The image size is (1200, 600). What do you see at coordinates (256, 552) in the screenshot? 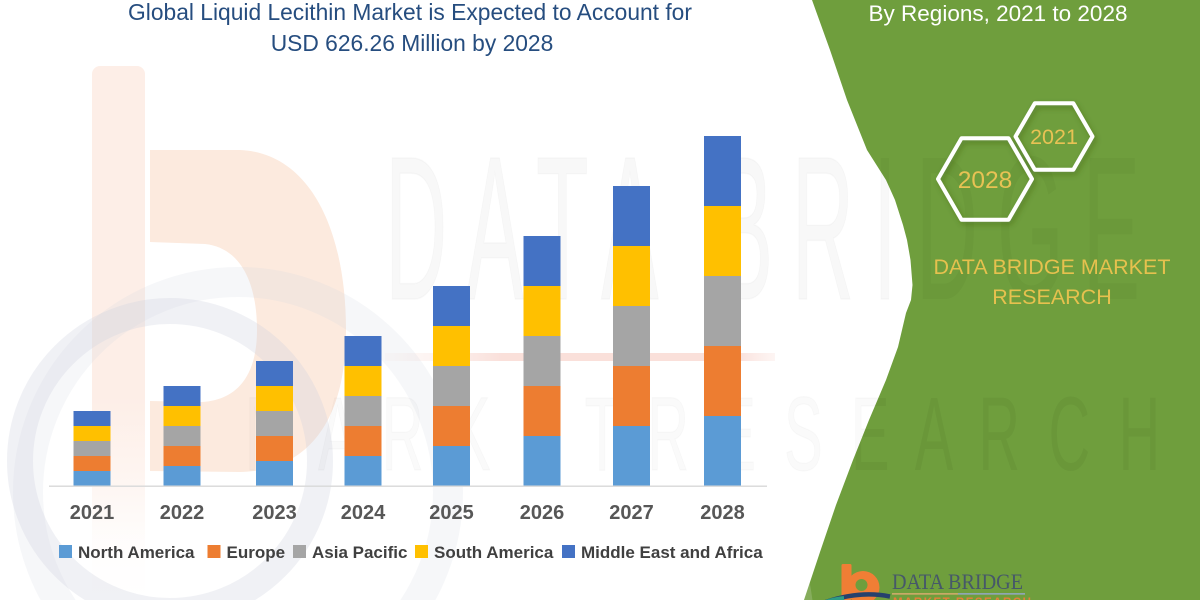
I see `svg-text: Europe` at bounding box center [256, 552].